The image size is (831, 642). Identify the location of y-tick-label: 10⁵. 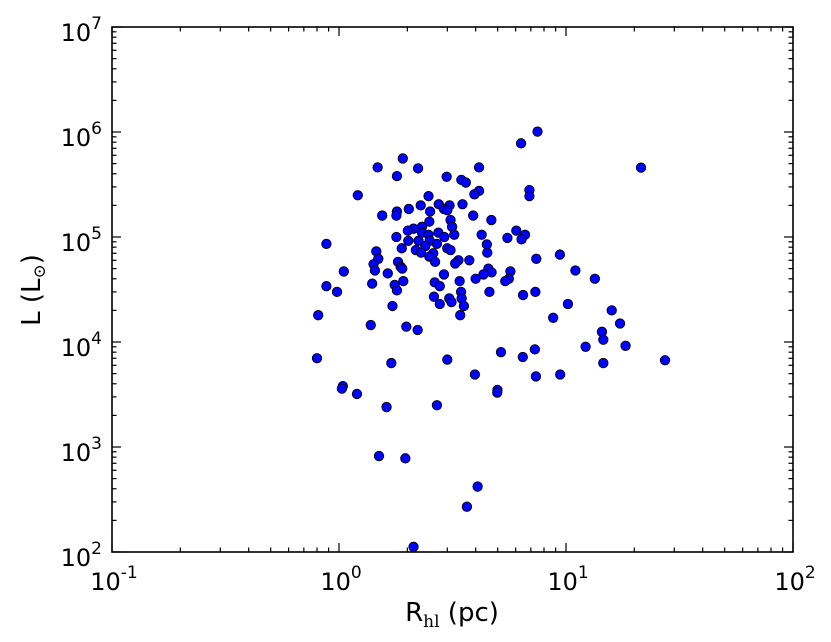
(81, 240).